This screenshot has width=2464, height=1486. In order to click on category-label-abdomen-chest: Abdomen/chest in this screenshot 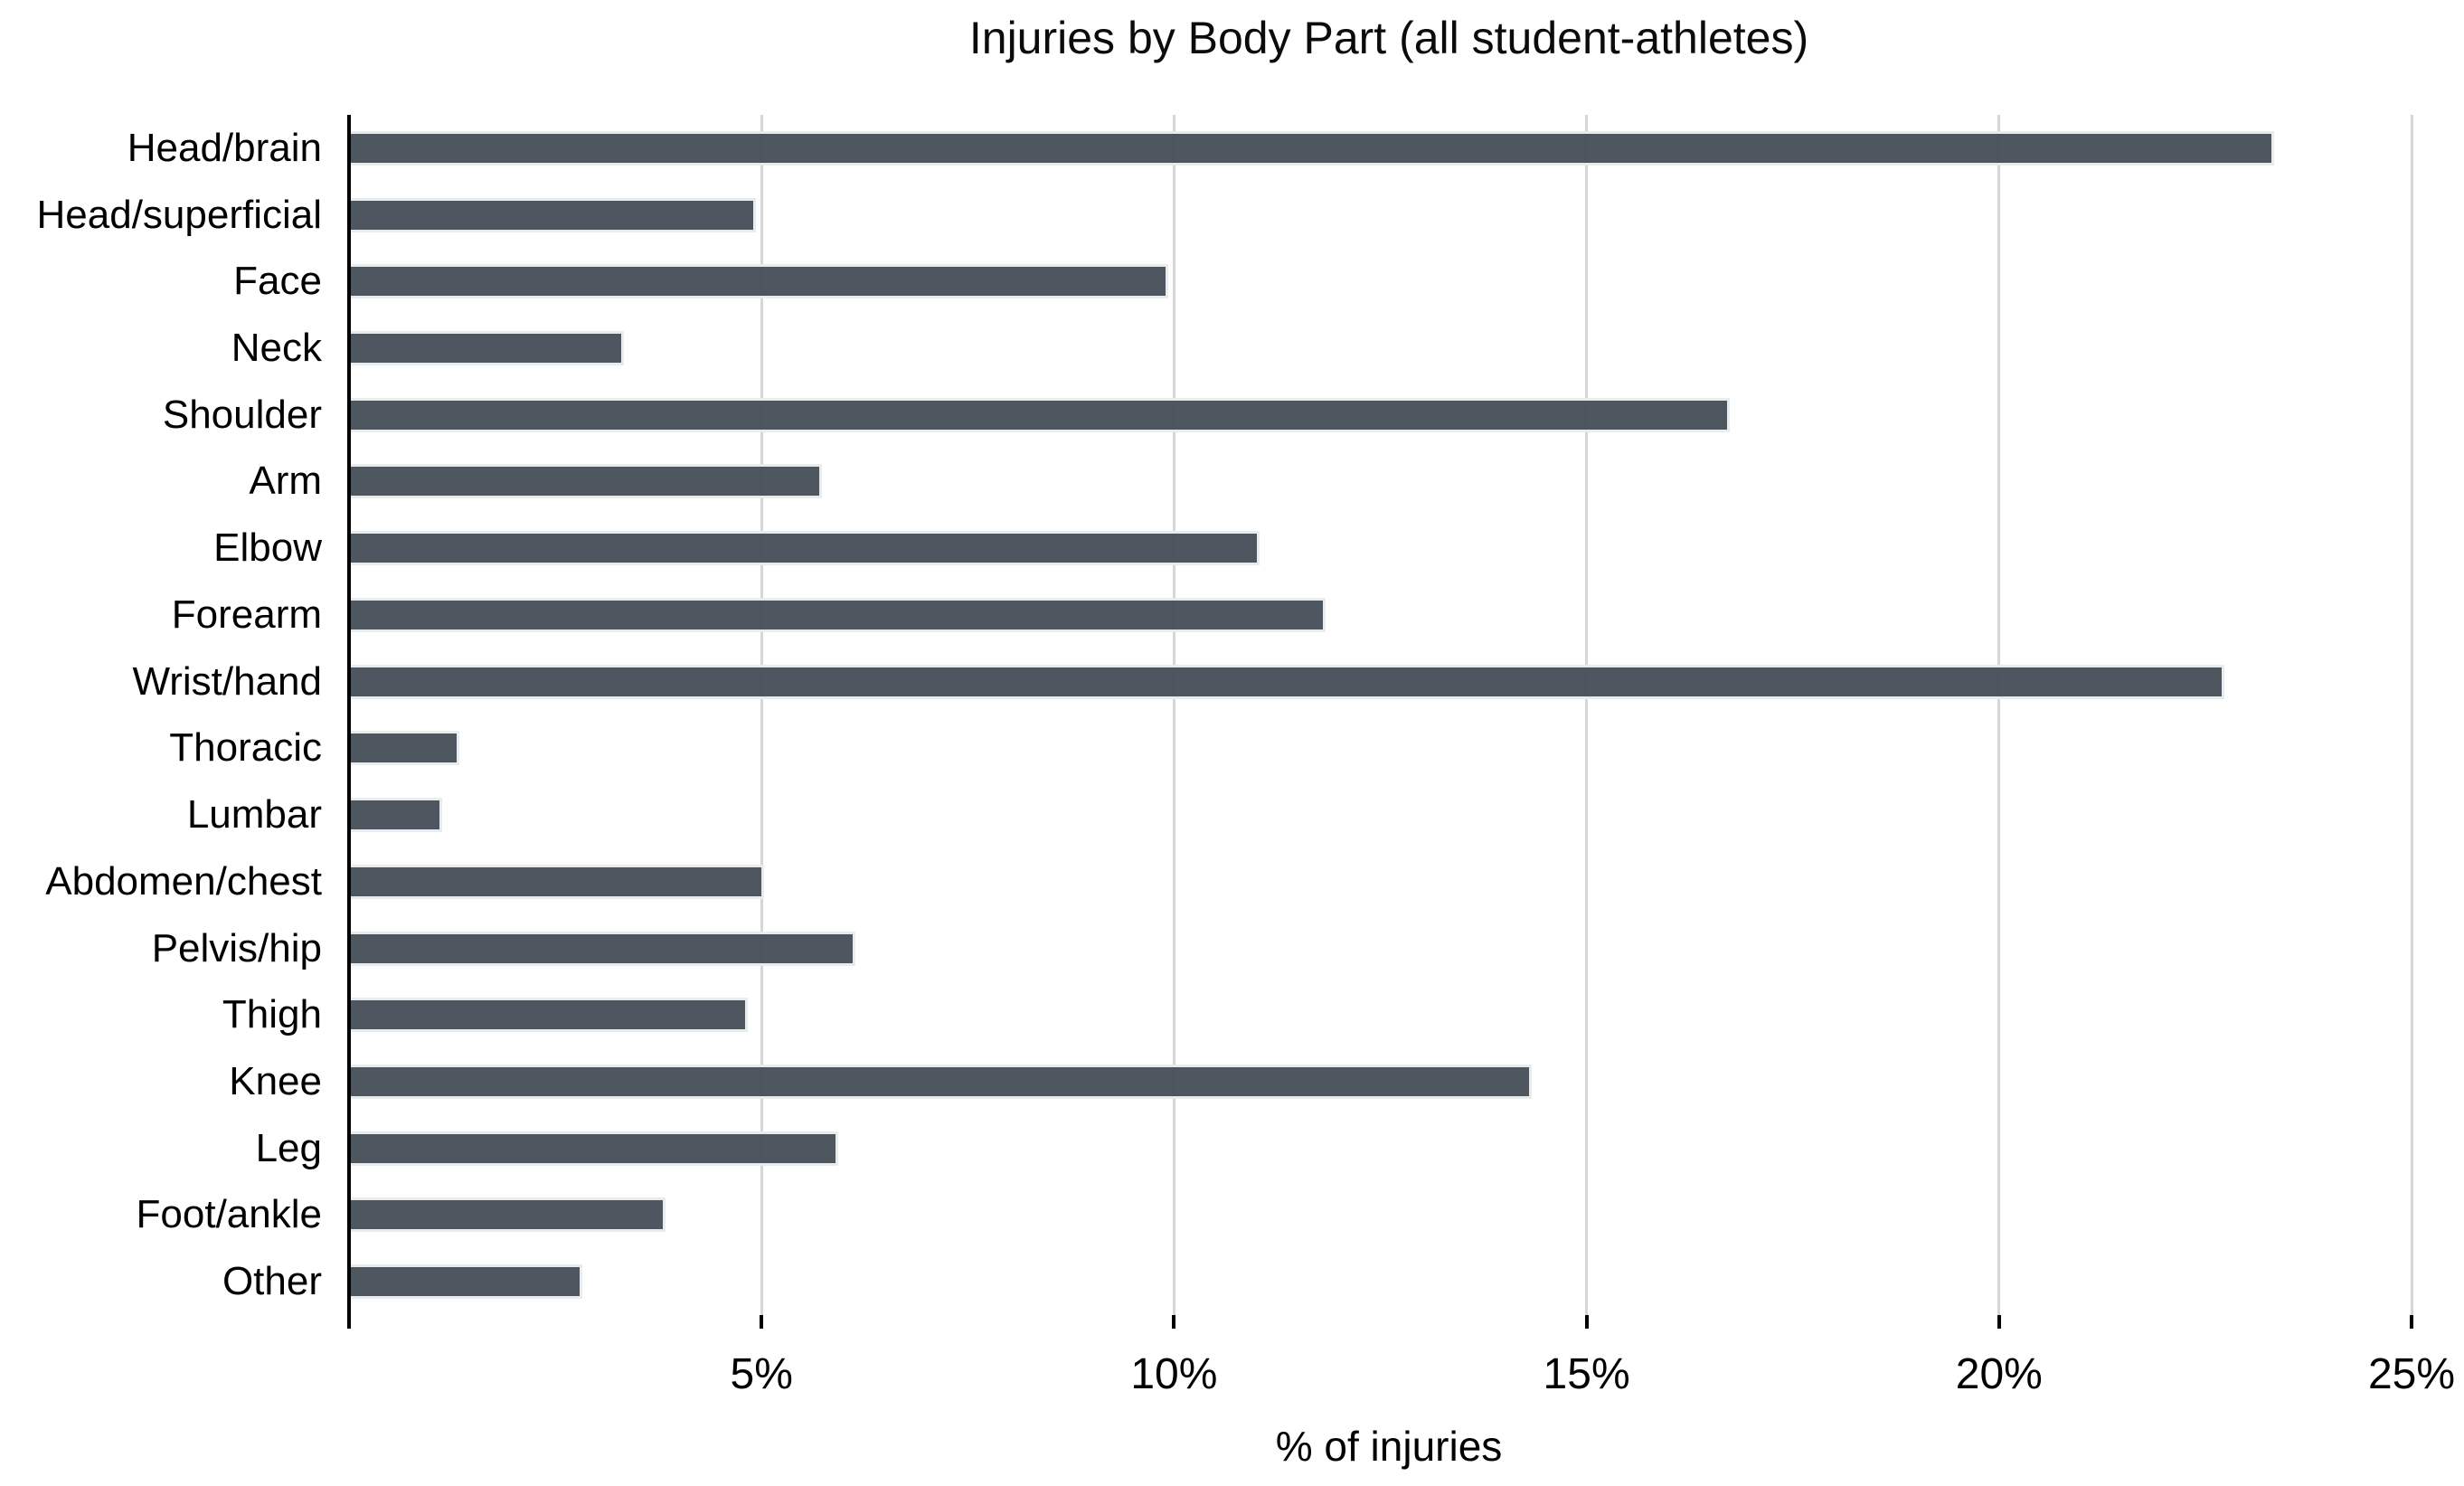, I will do `click(183, 881)`.